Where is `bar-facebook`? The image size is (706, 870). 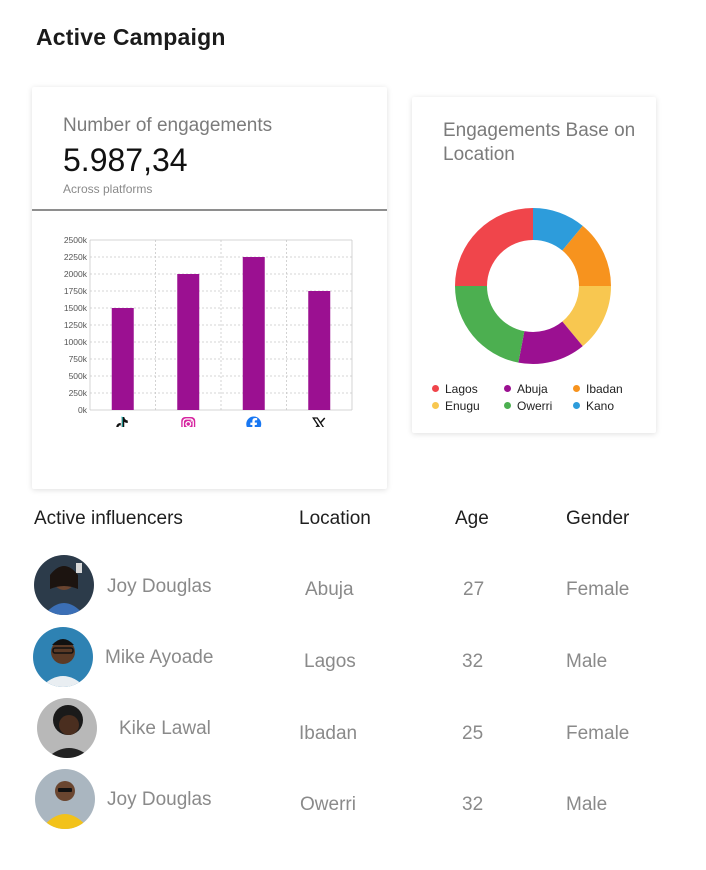 bar-facebook is located at coordinates (253, 333).